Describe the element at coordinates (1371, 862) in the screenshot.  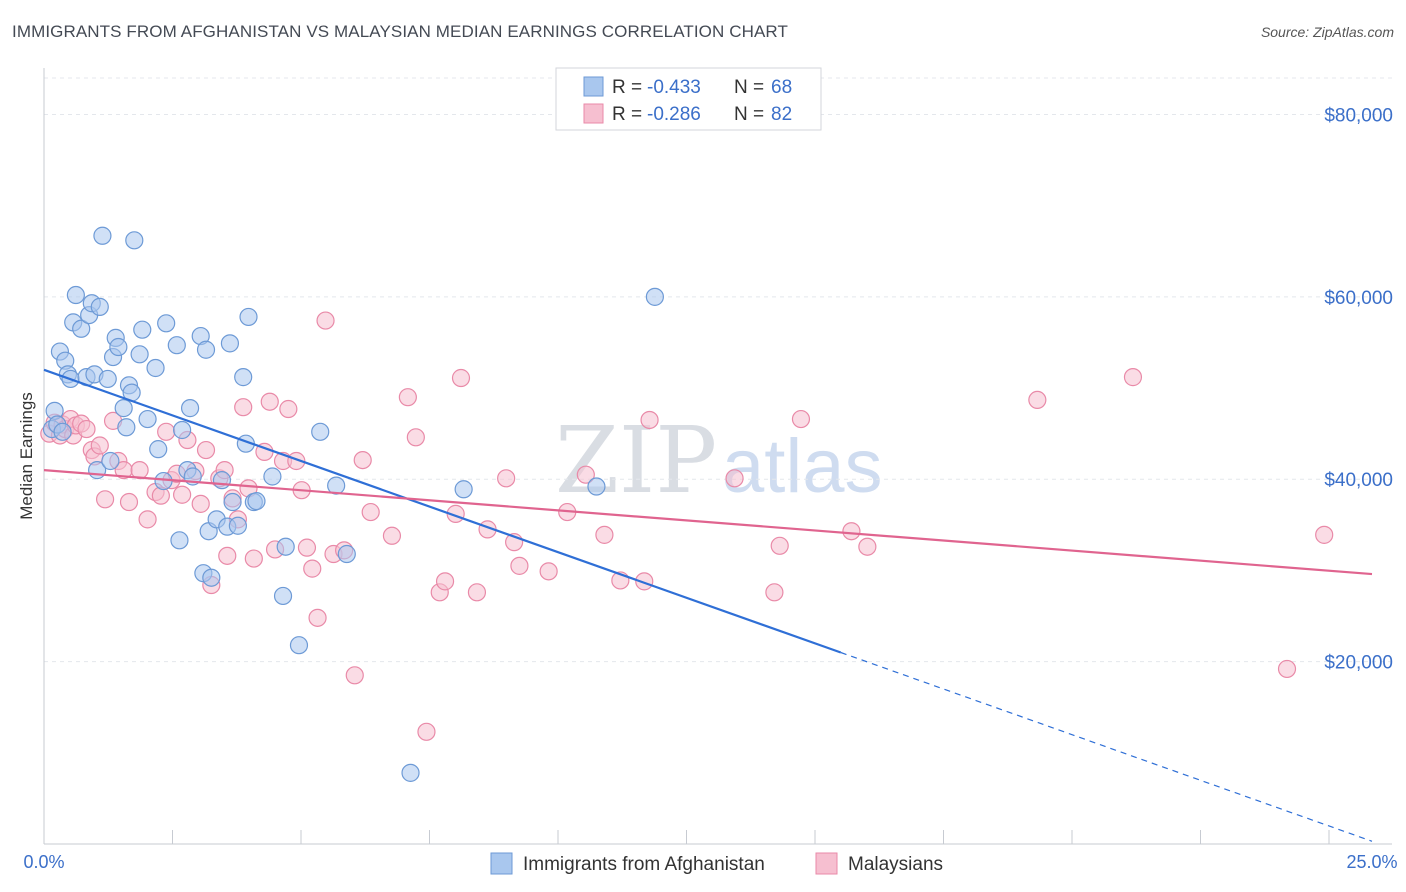
I see `x-tick-label-max: 25.0%` at that location.